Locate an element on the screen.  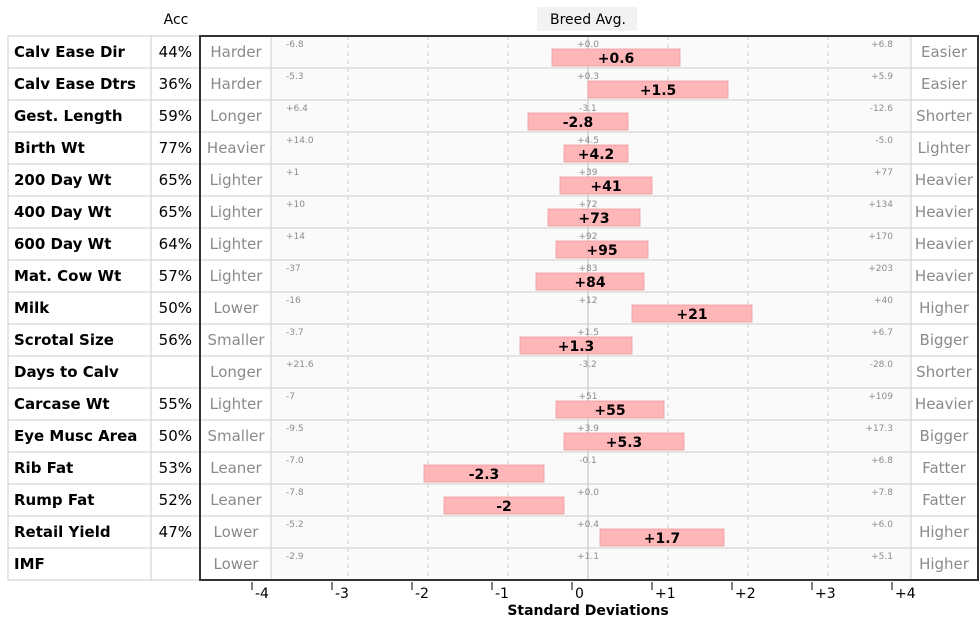
breed-avg-label: -3.2 is located at coordinates (588, 365).